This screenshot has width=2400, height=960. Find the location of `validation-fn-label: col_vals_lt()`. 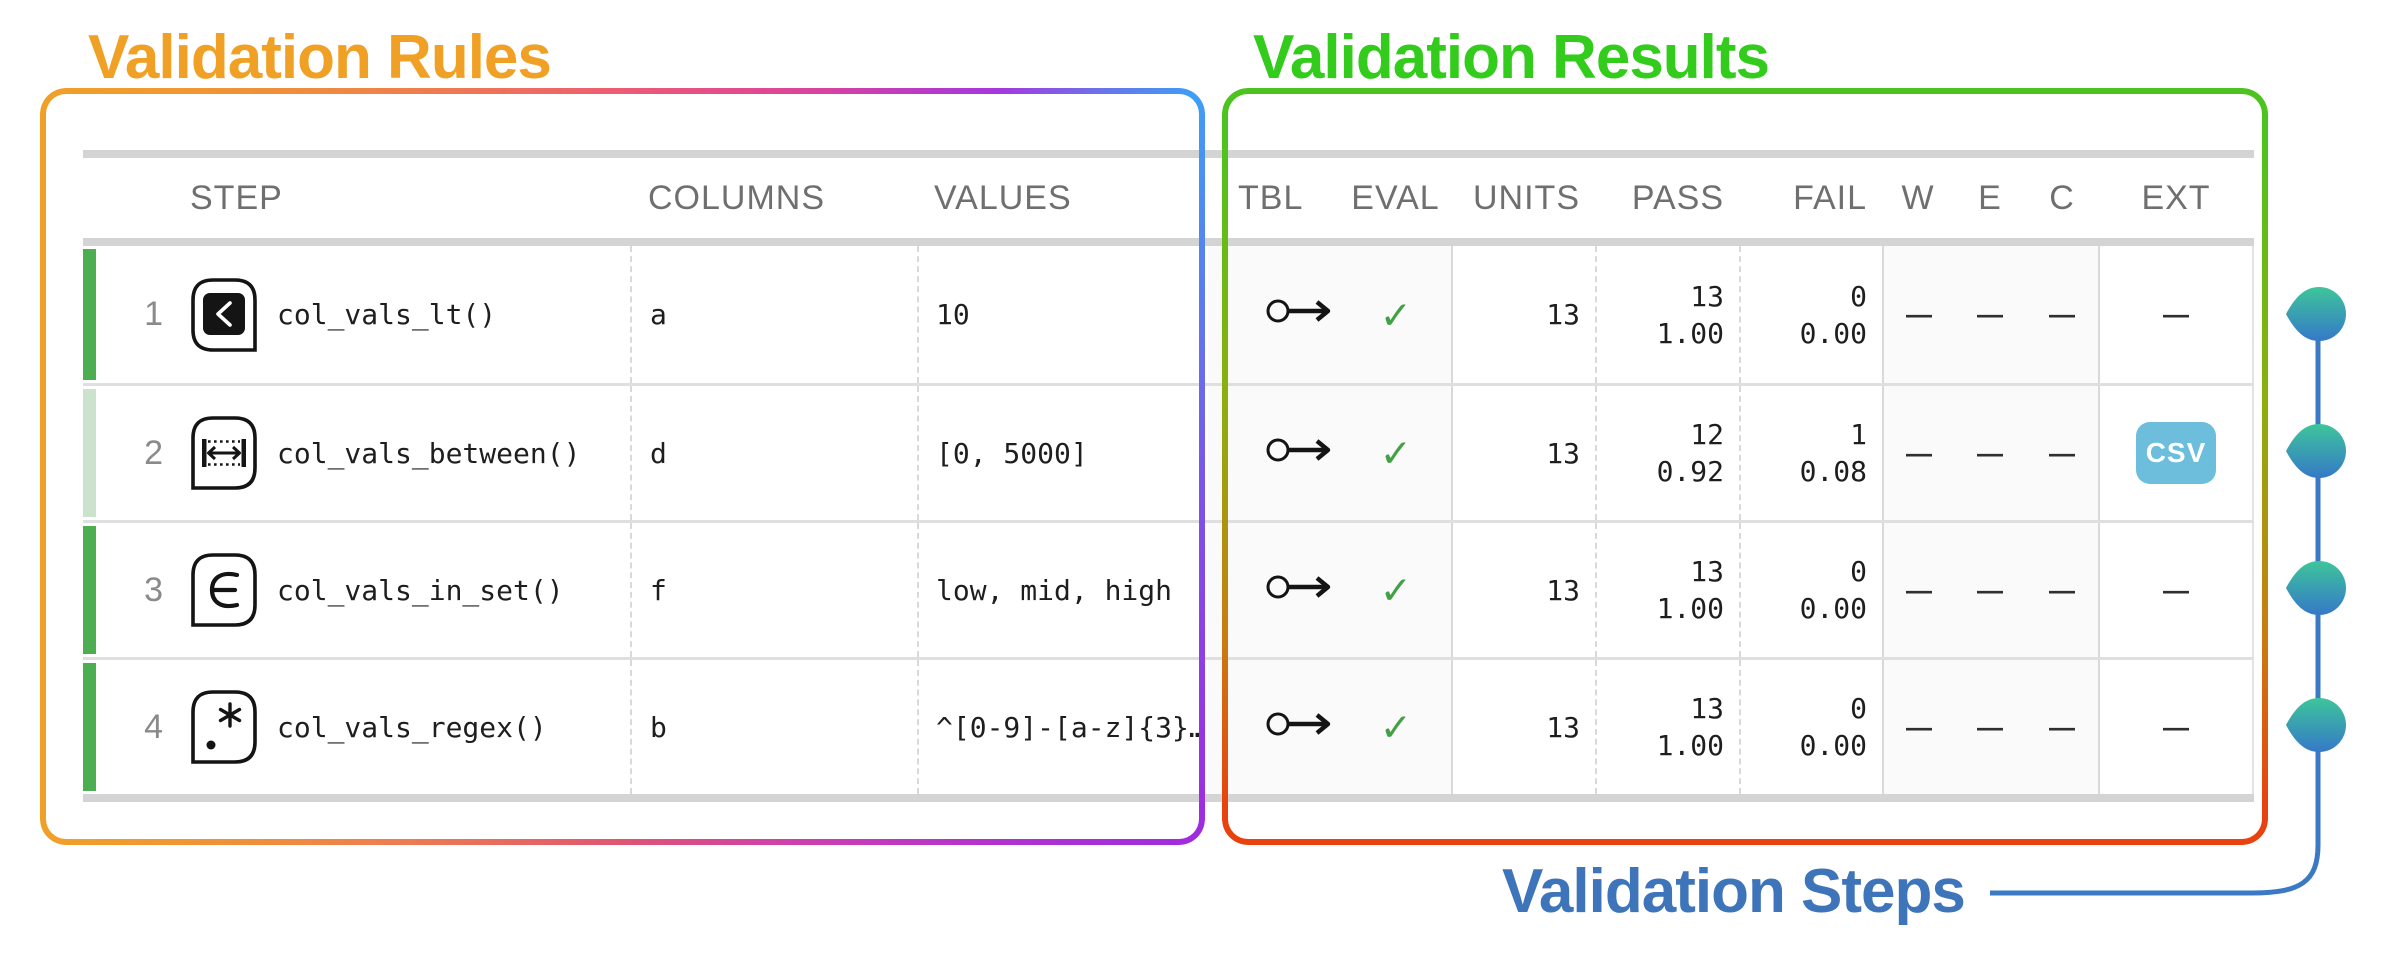

validation-fn-label: col_vals_lt() is located at coordinates (387, 314).